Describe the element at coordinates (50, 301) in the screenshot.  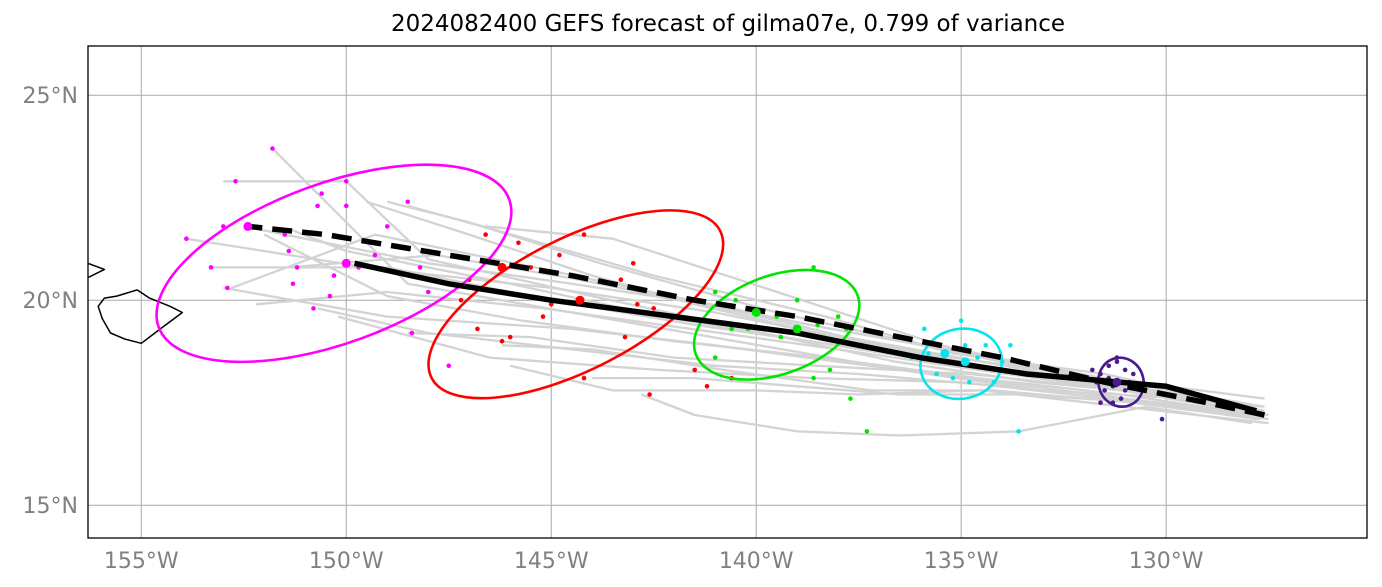
I see `y-tick-label: 20°N` at that location.